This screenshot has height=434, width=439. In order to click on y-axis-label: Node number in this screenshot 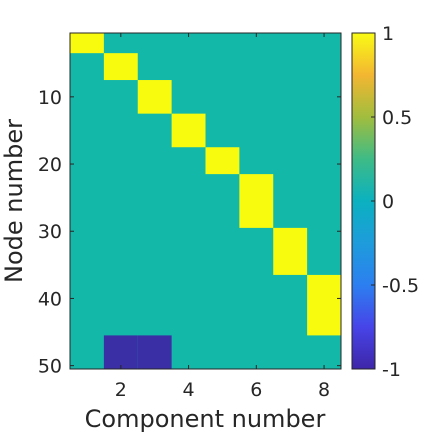, I will do `click(14, 201)`.